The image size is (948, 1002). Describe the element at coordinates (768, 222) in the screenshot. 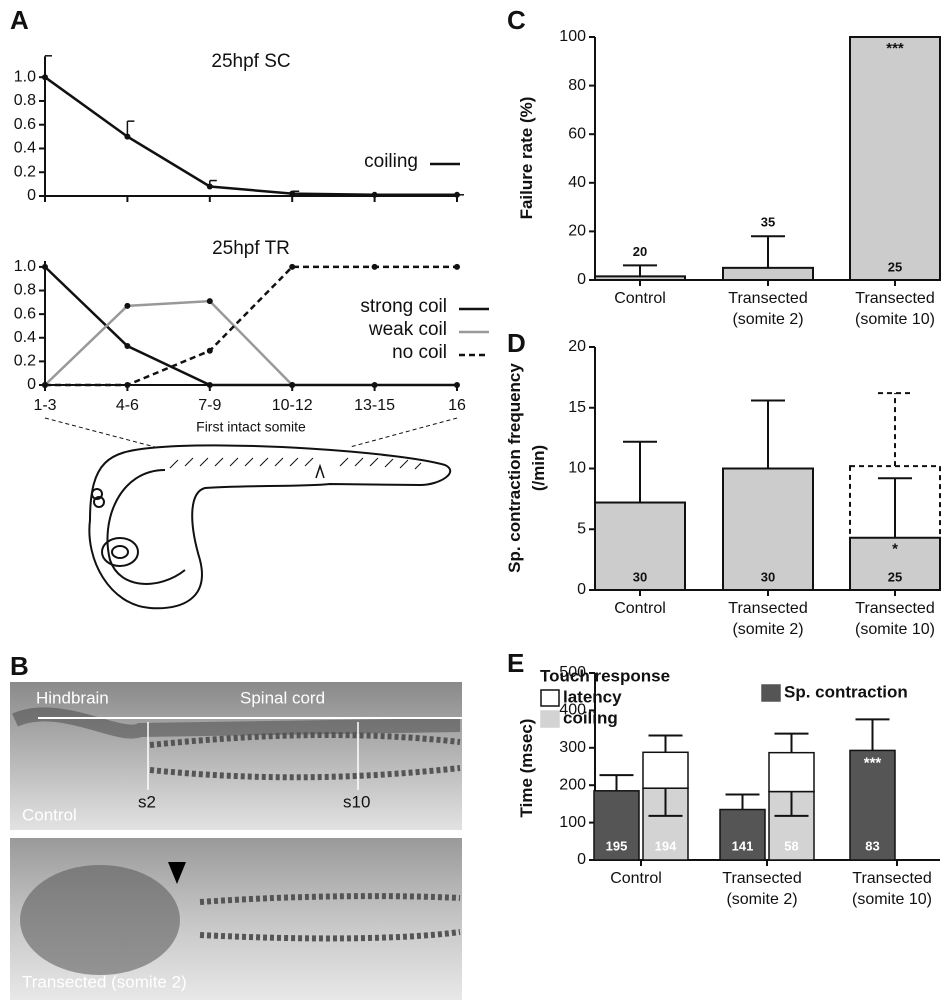

I see `n-label: 35` at that location.